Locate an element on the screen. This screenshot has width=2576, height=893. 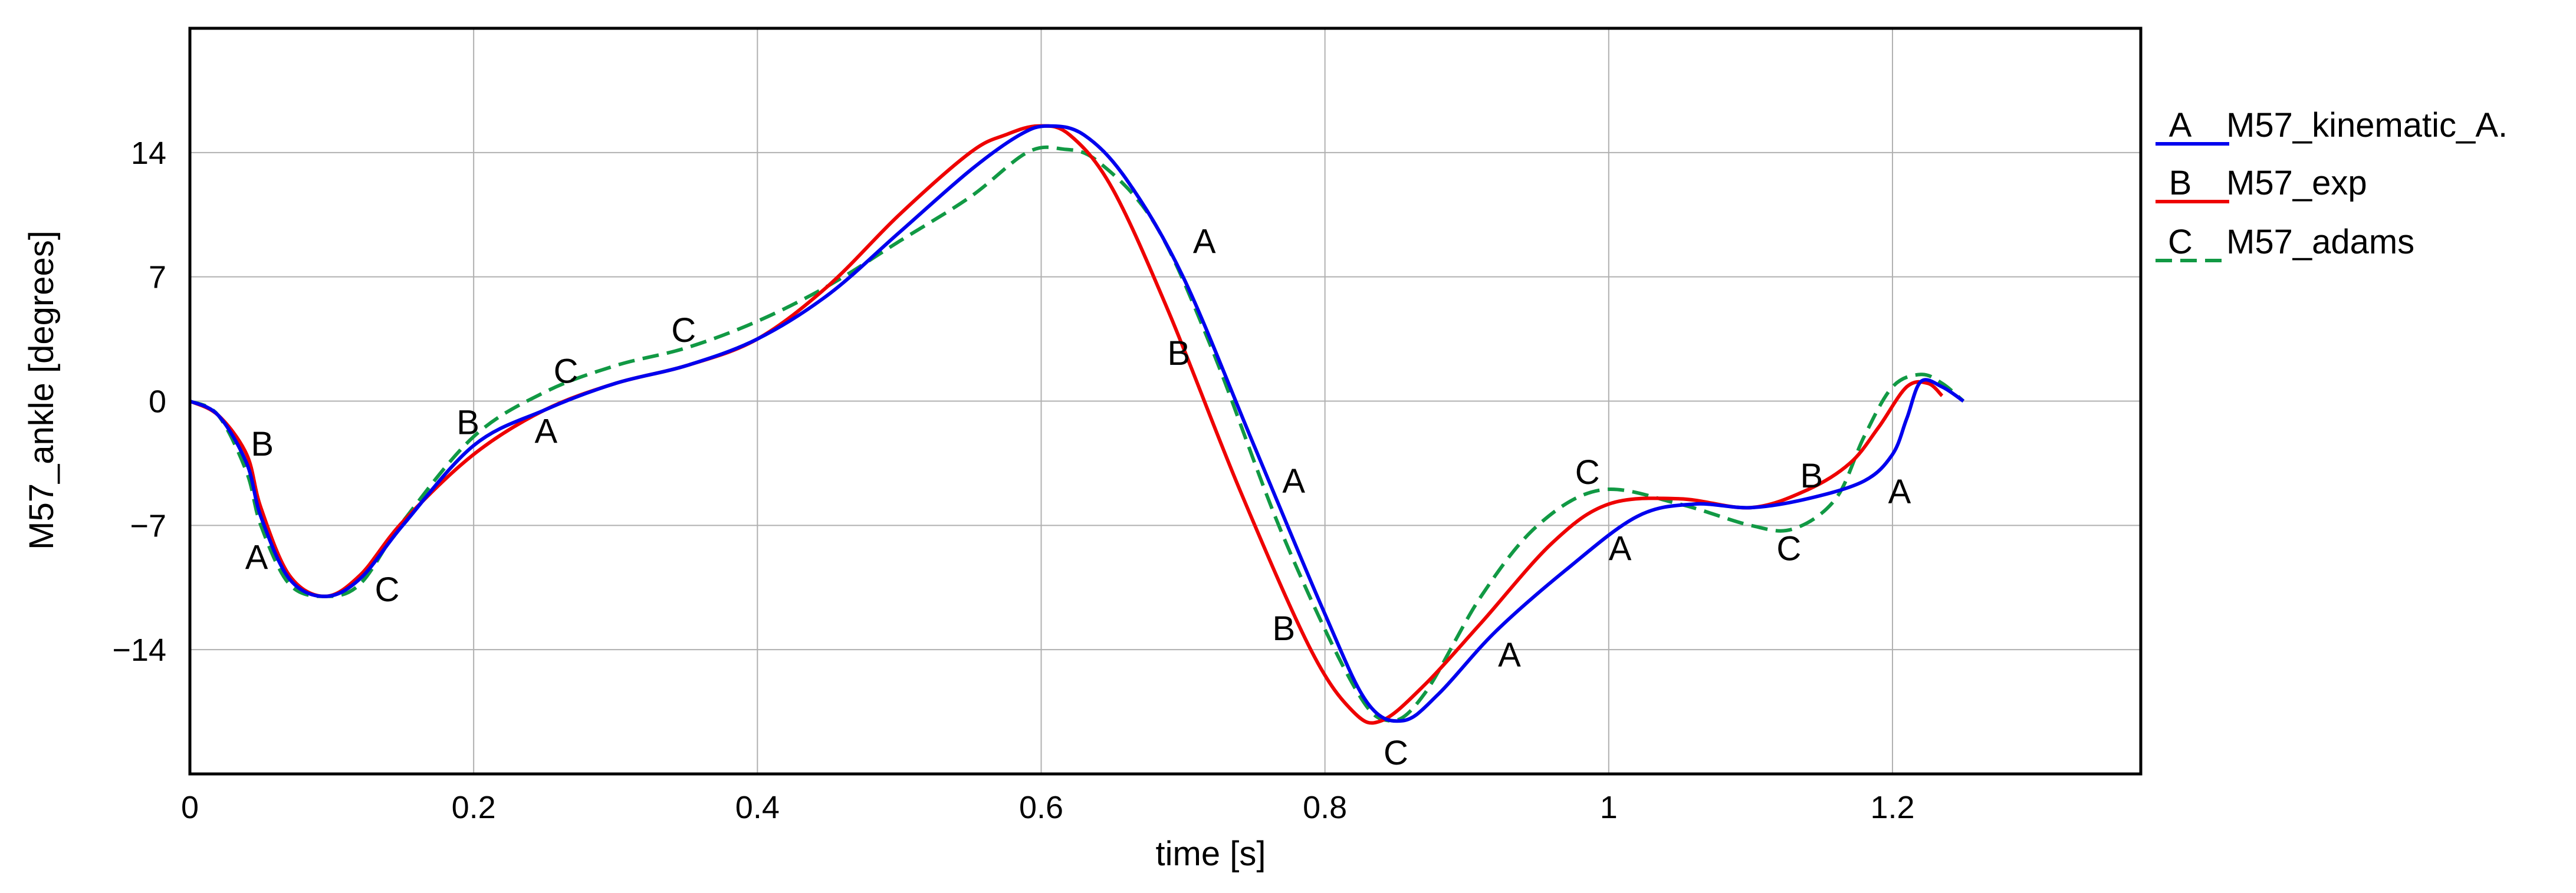
x-tick-label: 0.4 is located at coordinates (757, 808).